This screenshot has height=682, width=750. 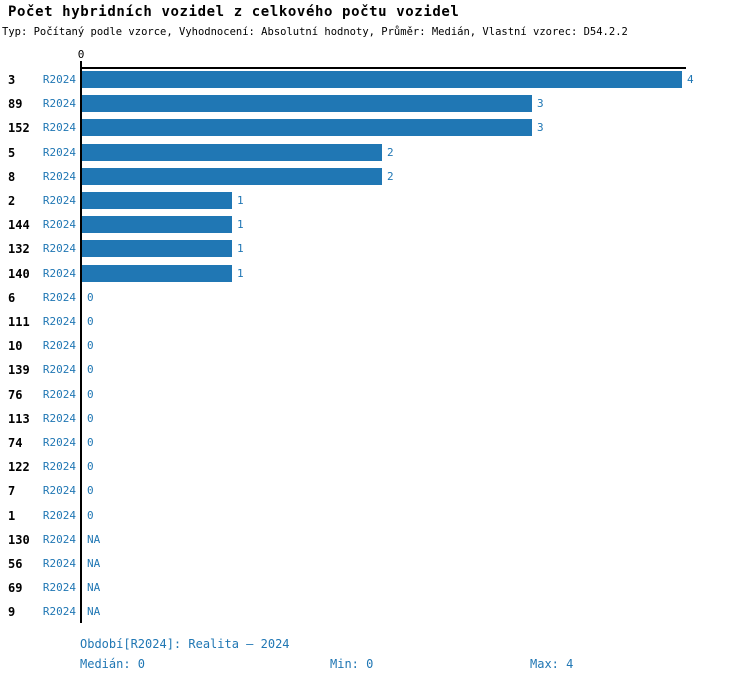 What do you see at coordinates (19, 467) in the screenshot?
I see `row-category-label: 122` at bounding box center [19, 467].